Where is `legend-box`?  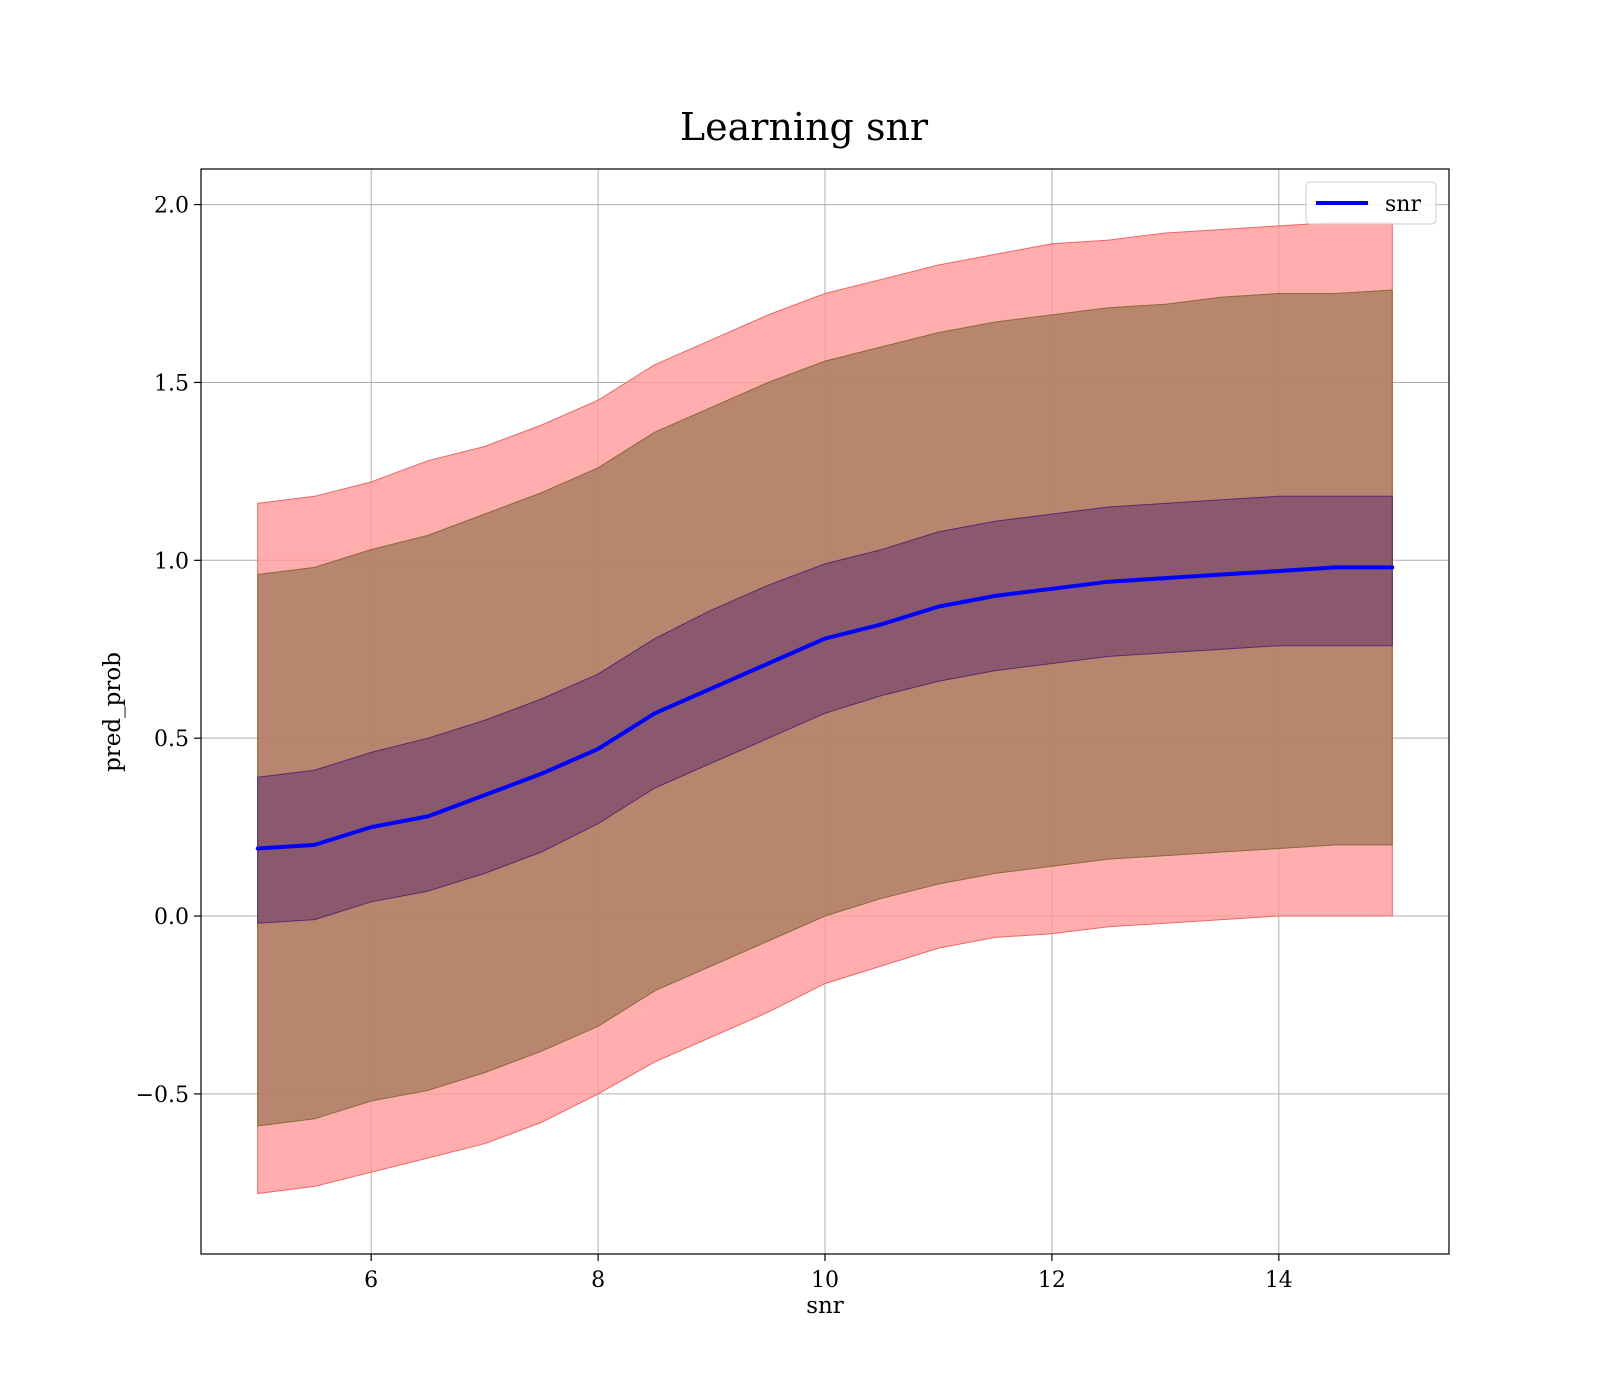 legend-box is located at coordinates (1371, 203).